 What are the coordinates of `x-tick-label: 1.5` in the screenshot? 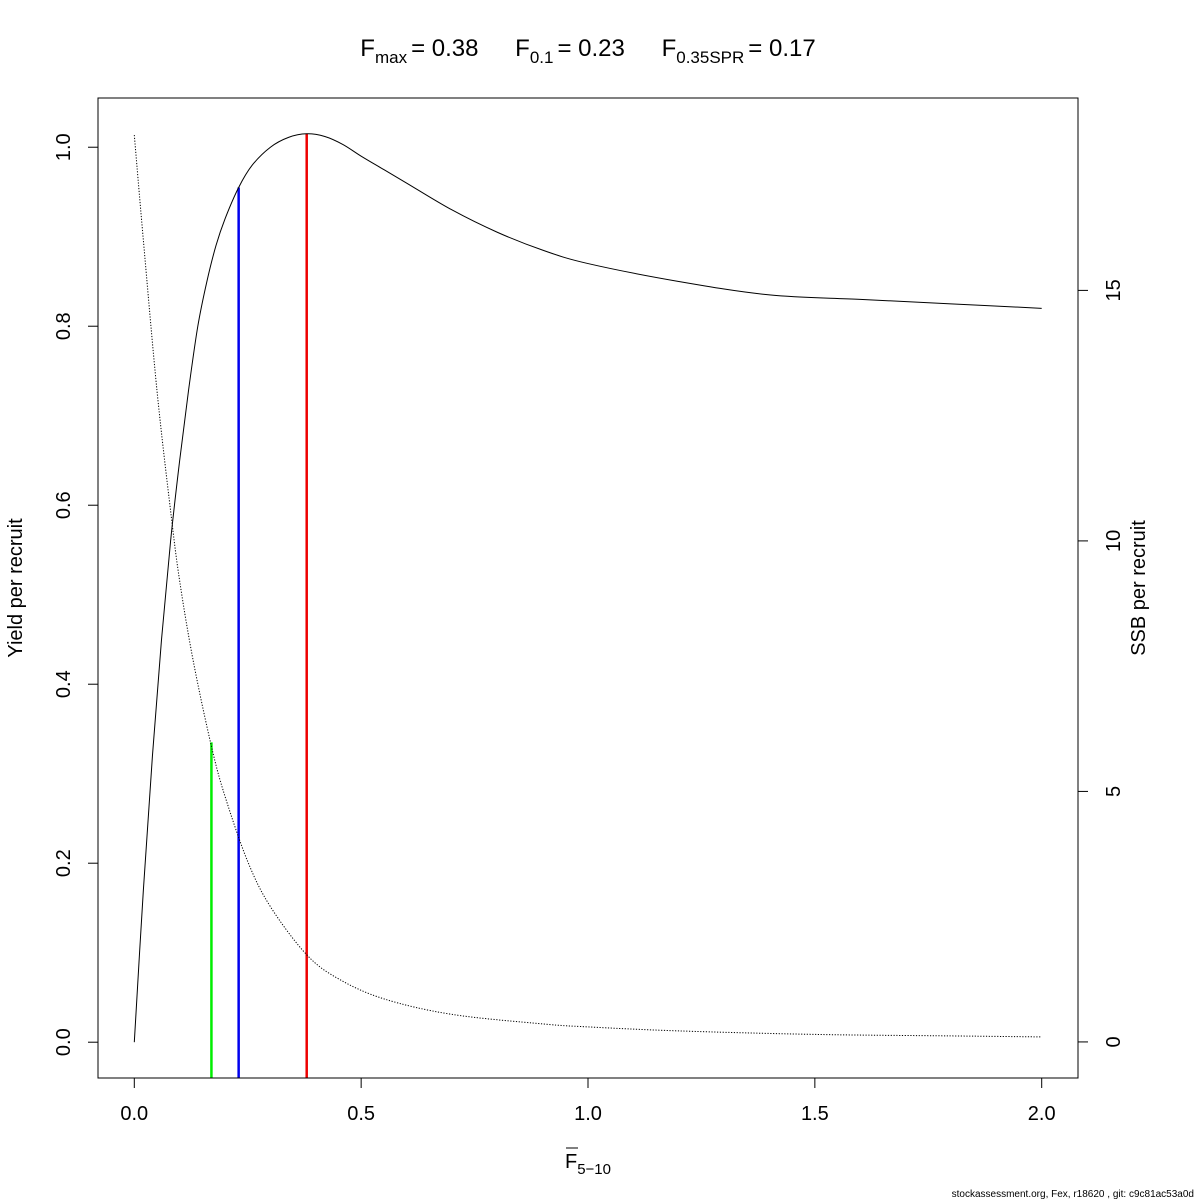 It's located at (815, 1114).